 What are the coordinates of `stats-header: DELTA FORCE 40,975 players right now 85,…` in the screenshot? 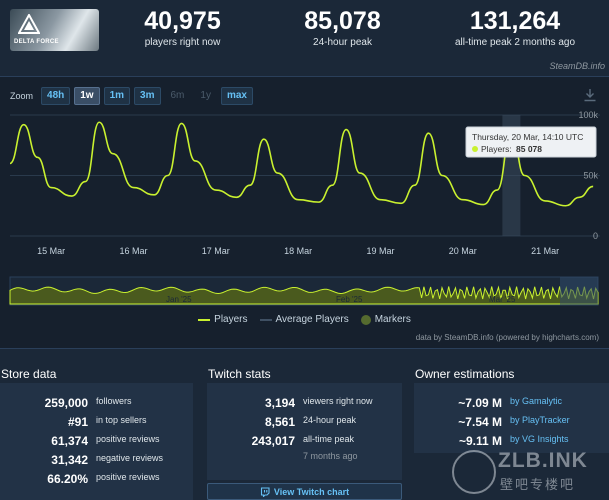 It's located at (304, 30).